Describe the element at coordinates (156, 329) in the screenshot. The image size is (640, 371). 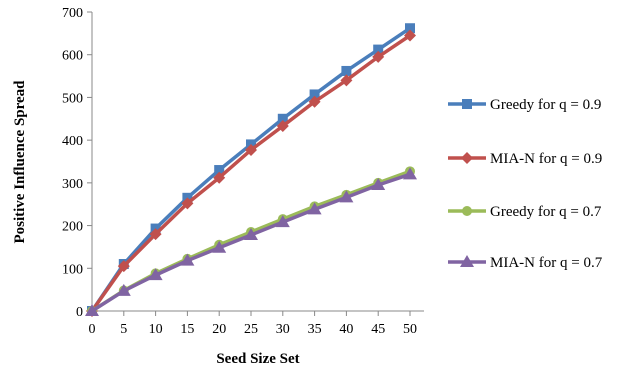
I see `x-tick-label: 10` at that location.